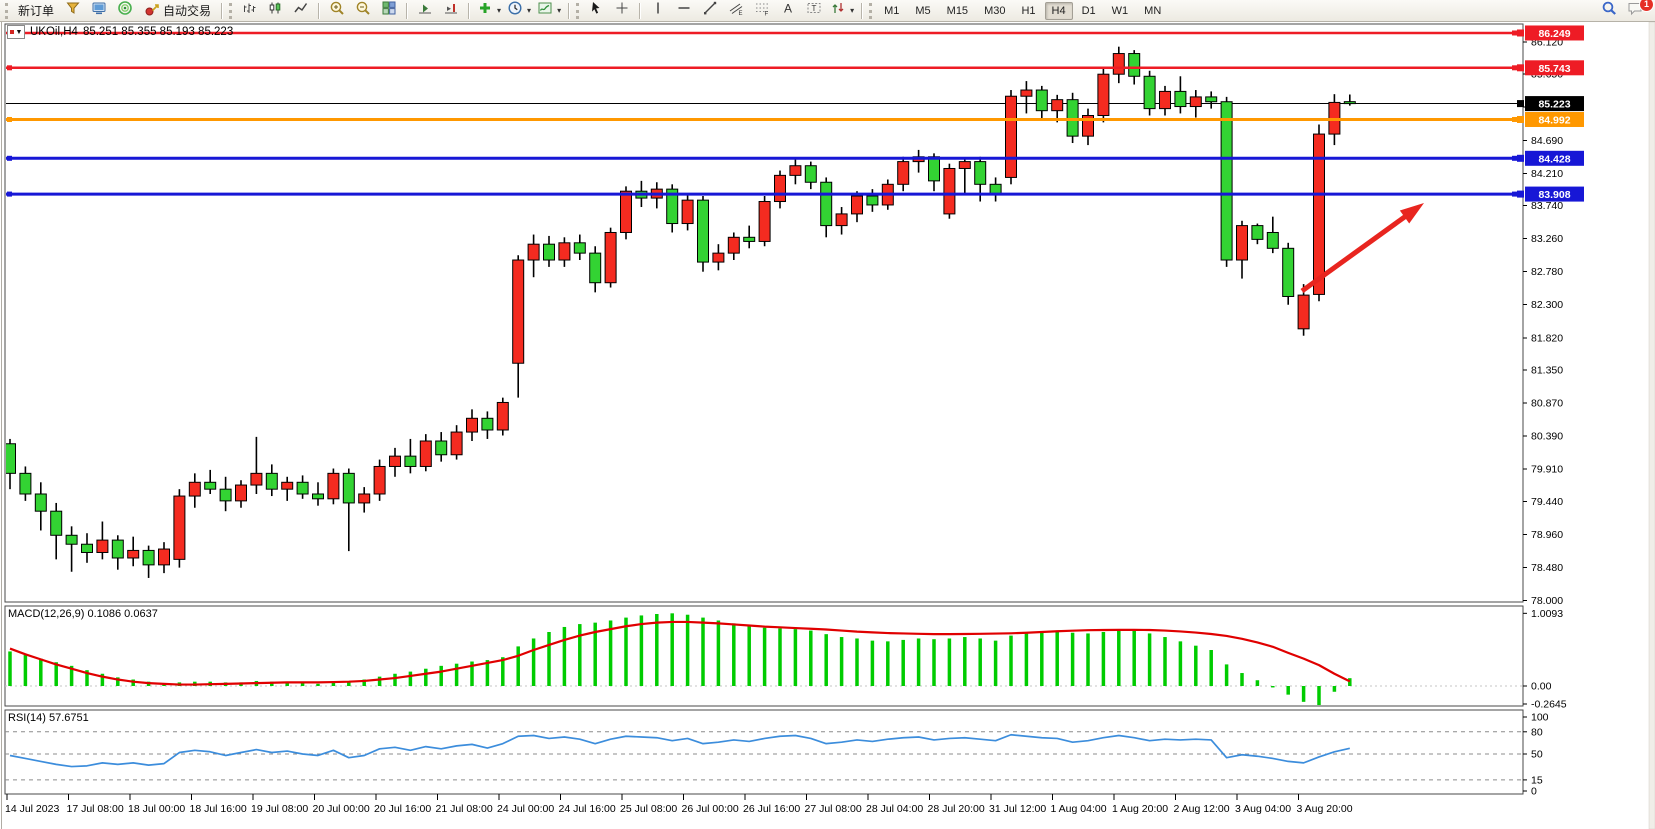  I want to click on chart-ohlc-values: 85.251 85.355 85.193 85.223, so click(158, 32).